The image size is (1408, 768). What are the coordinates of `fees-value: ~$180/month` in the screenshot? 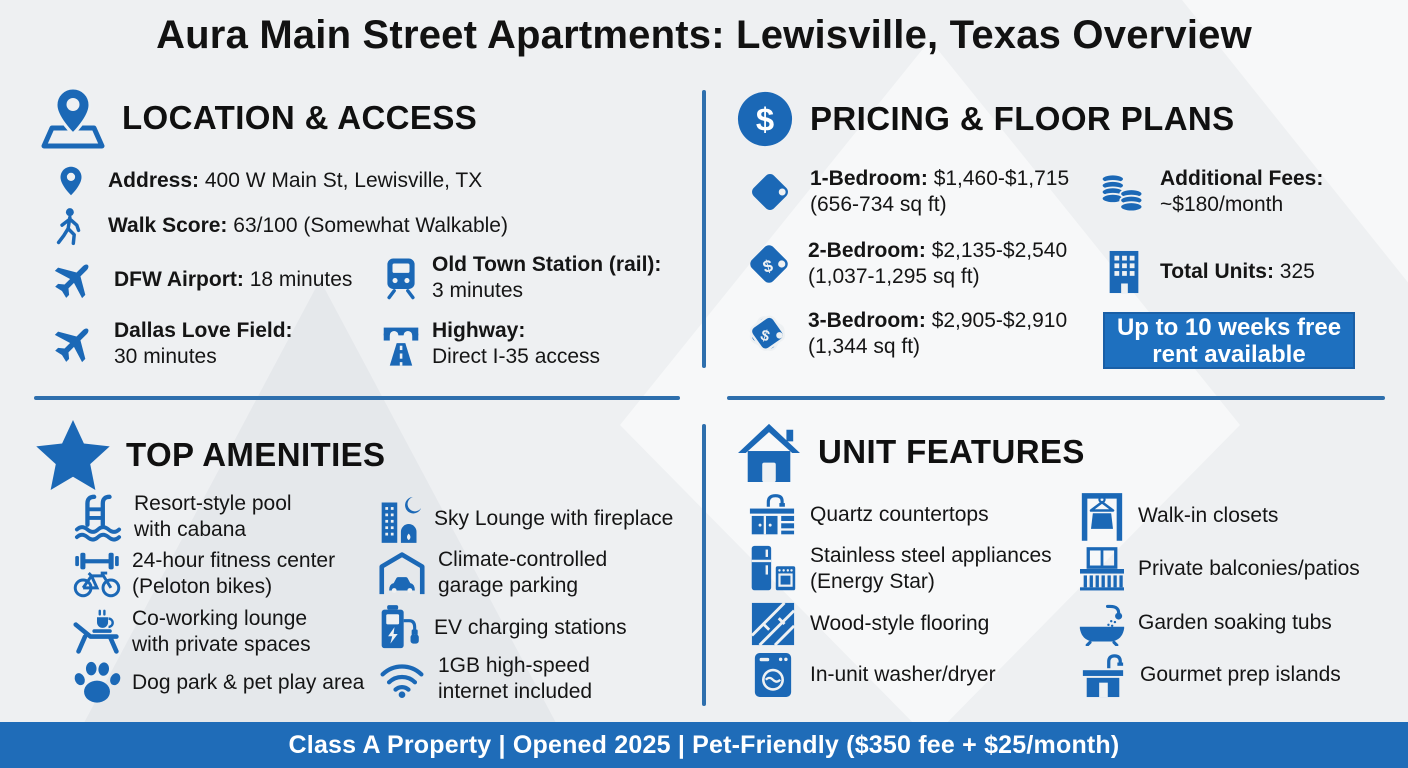 It's located at (1222, 204).